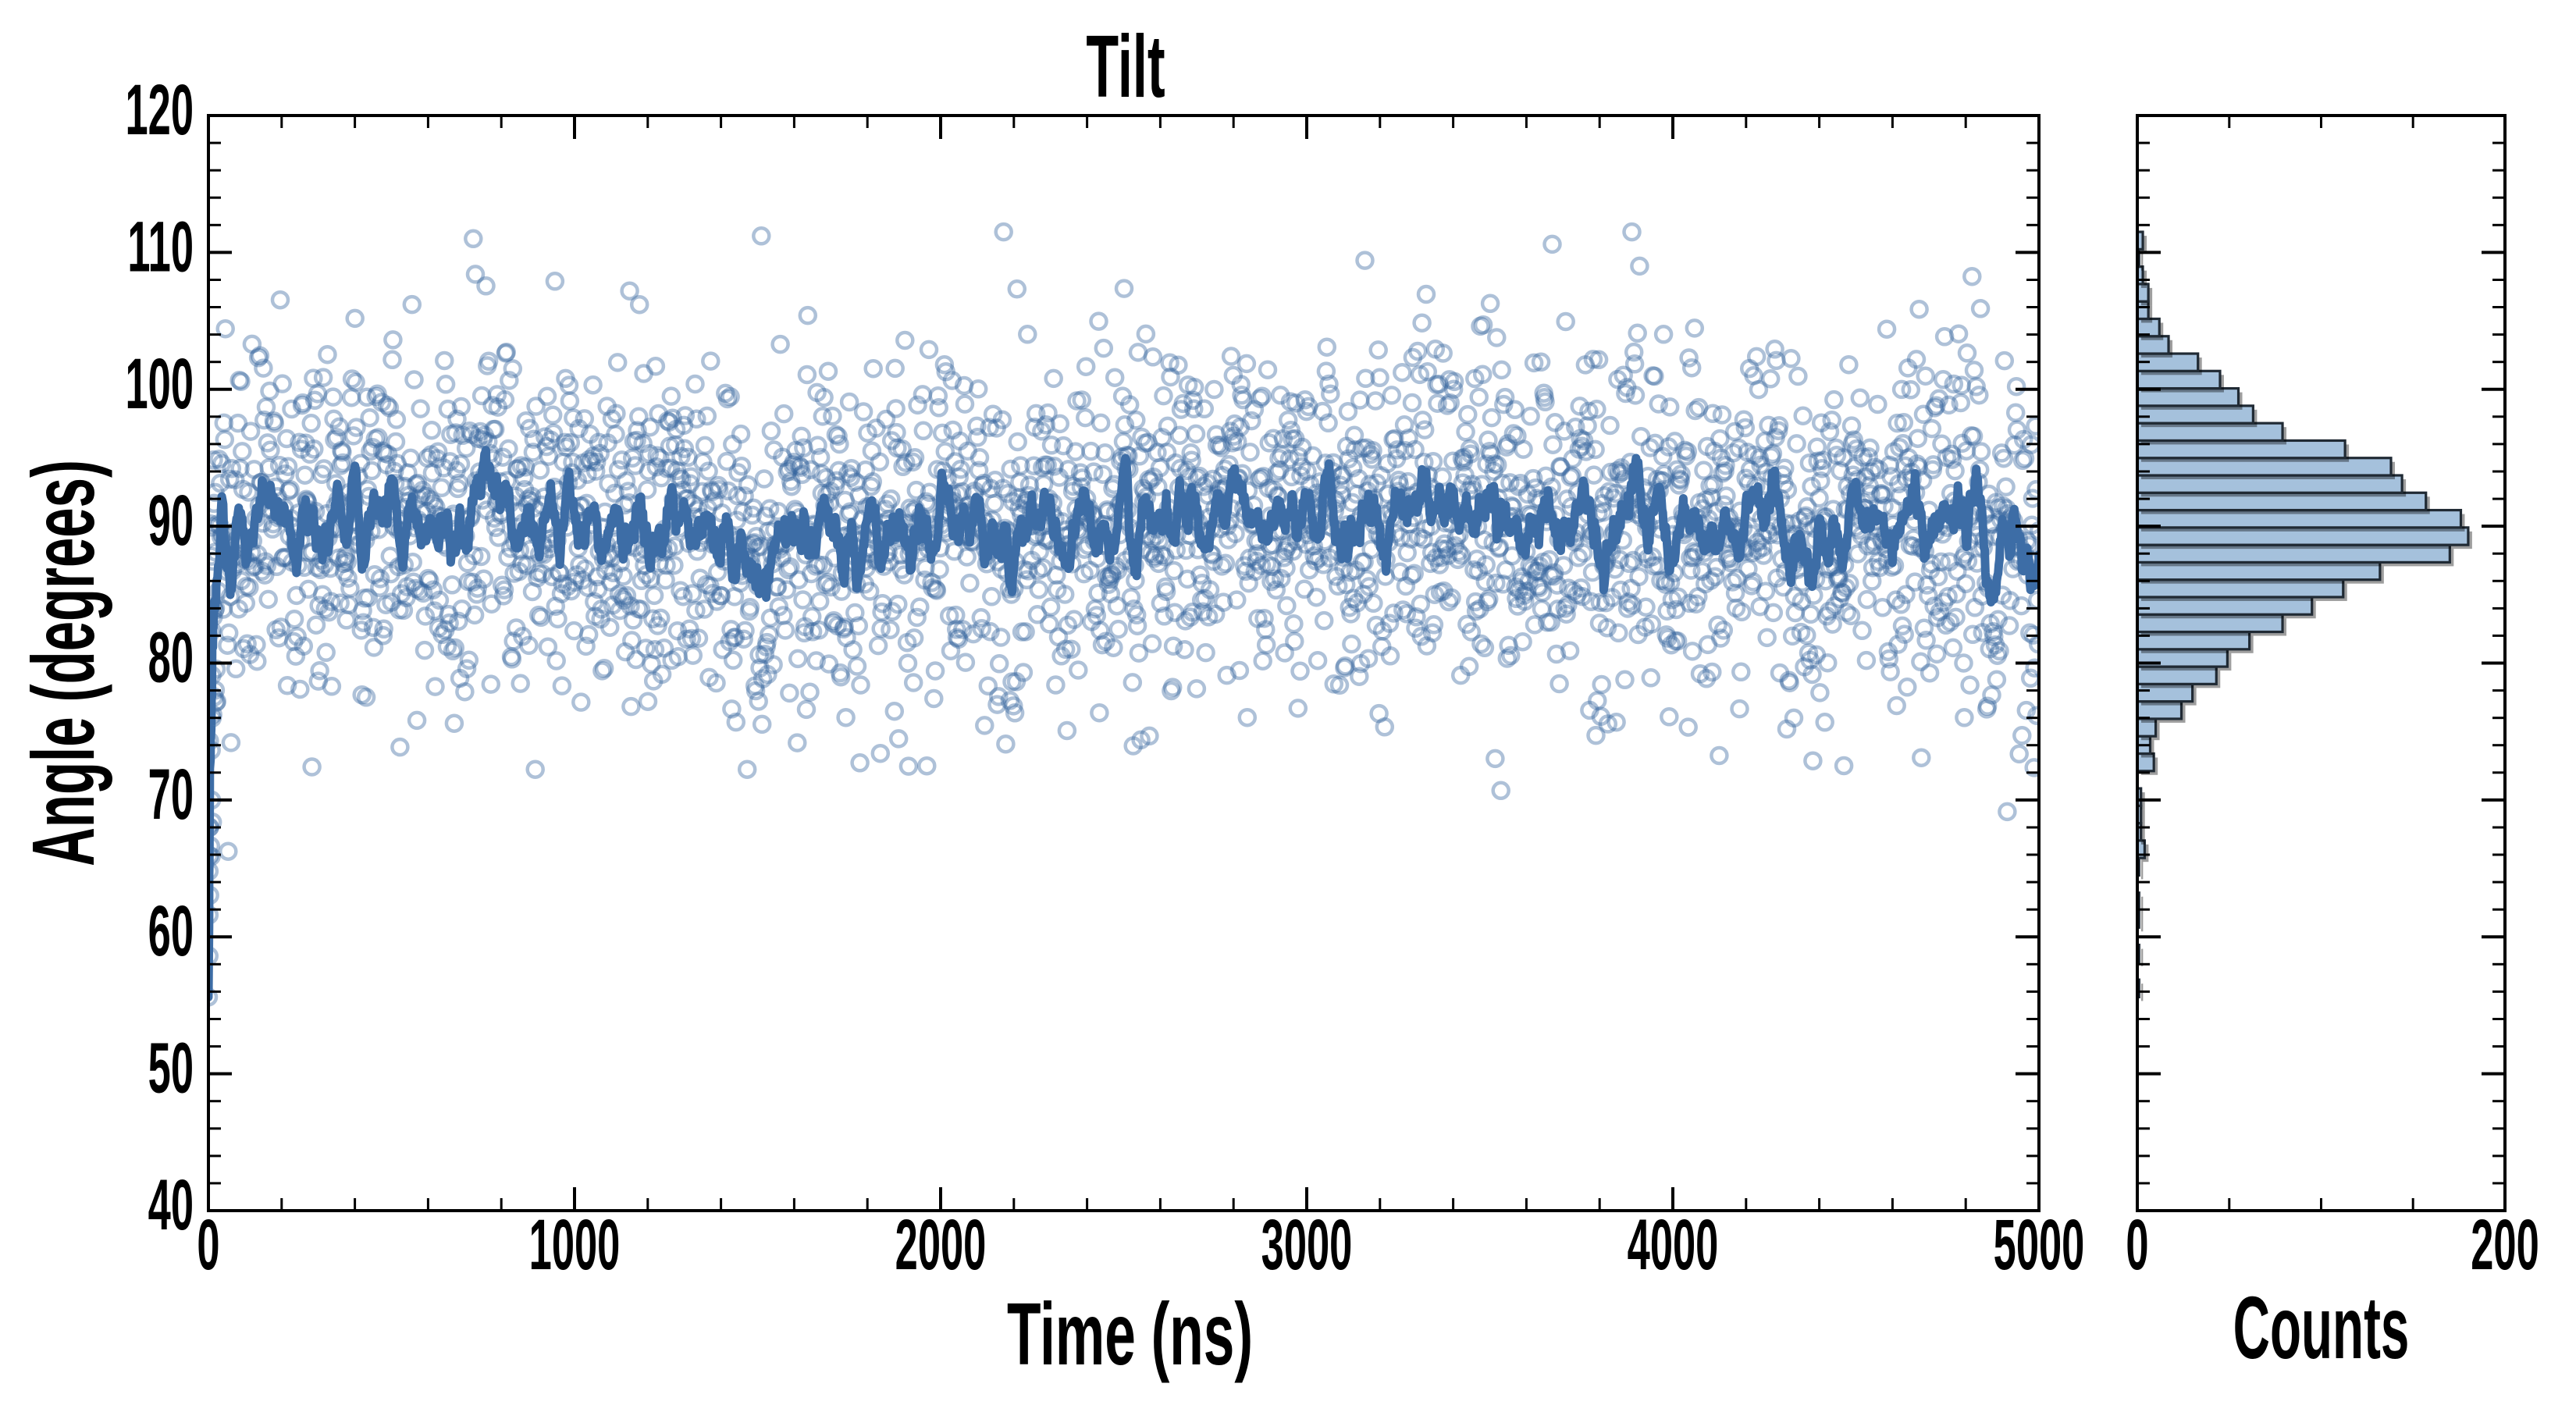 The width and height of the screenshot is (2576, 1405). Describe the element at coordinates (160, 246) in the screenshot. I see `svg-text: 110` at that location.